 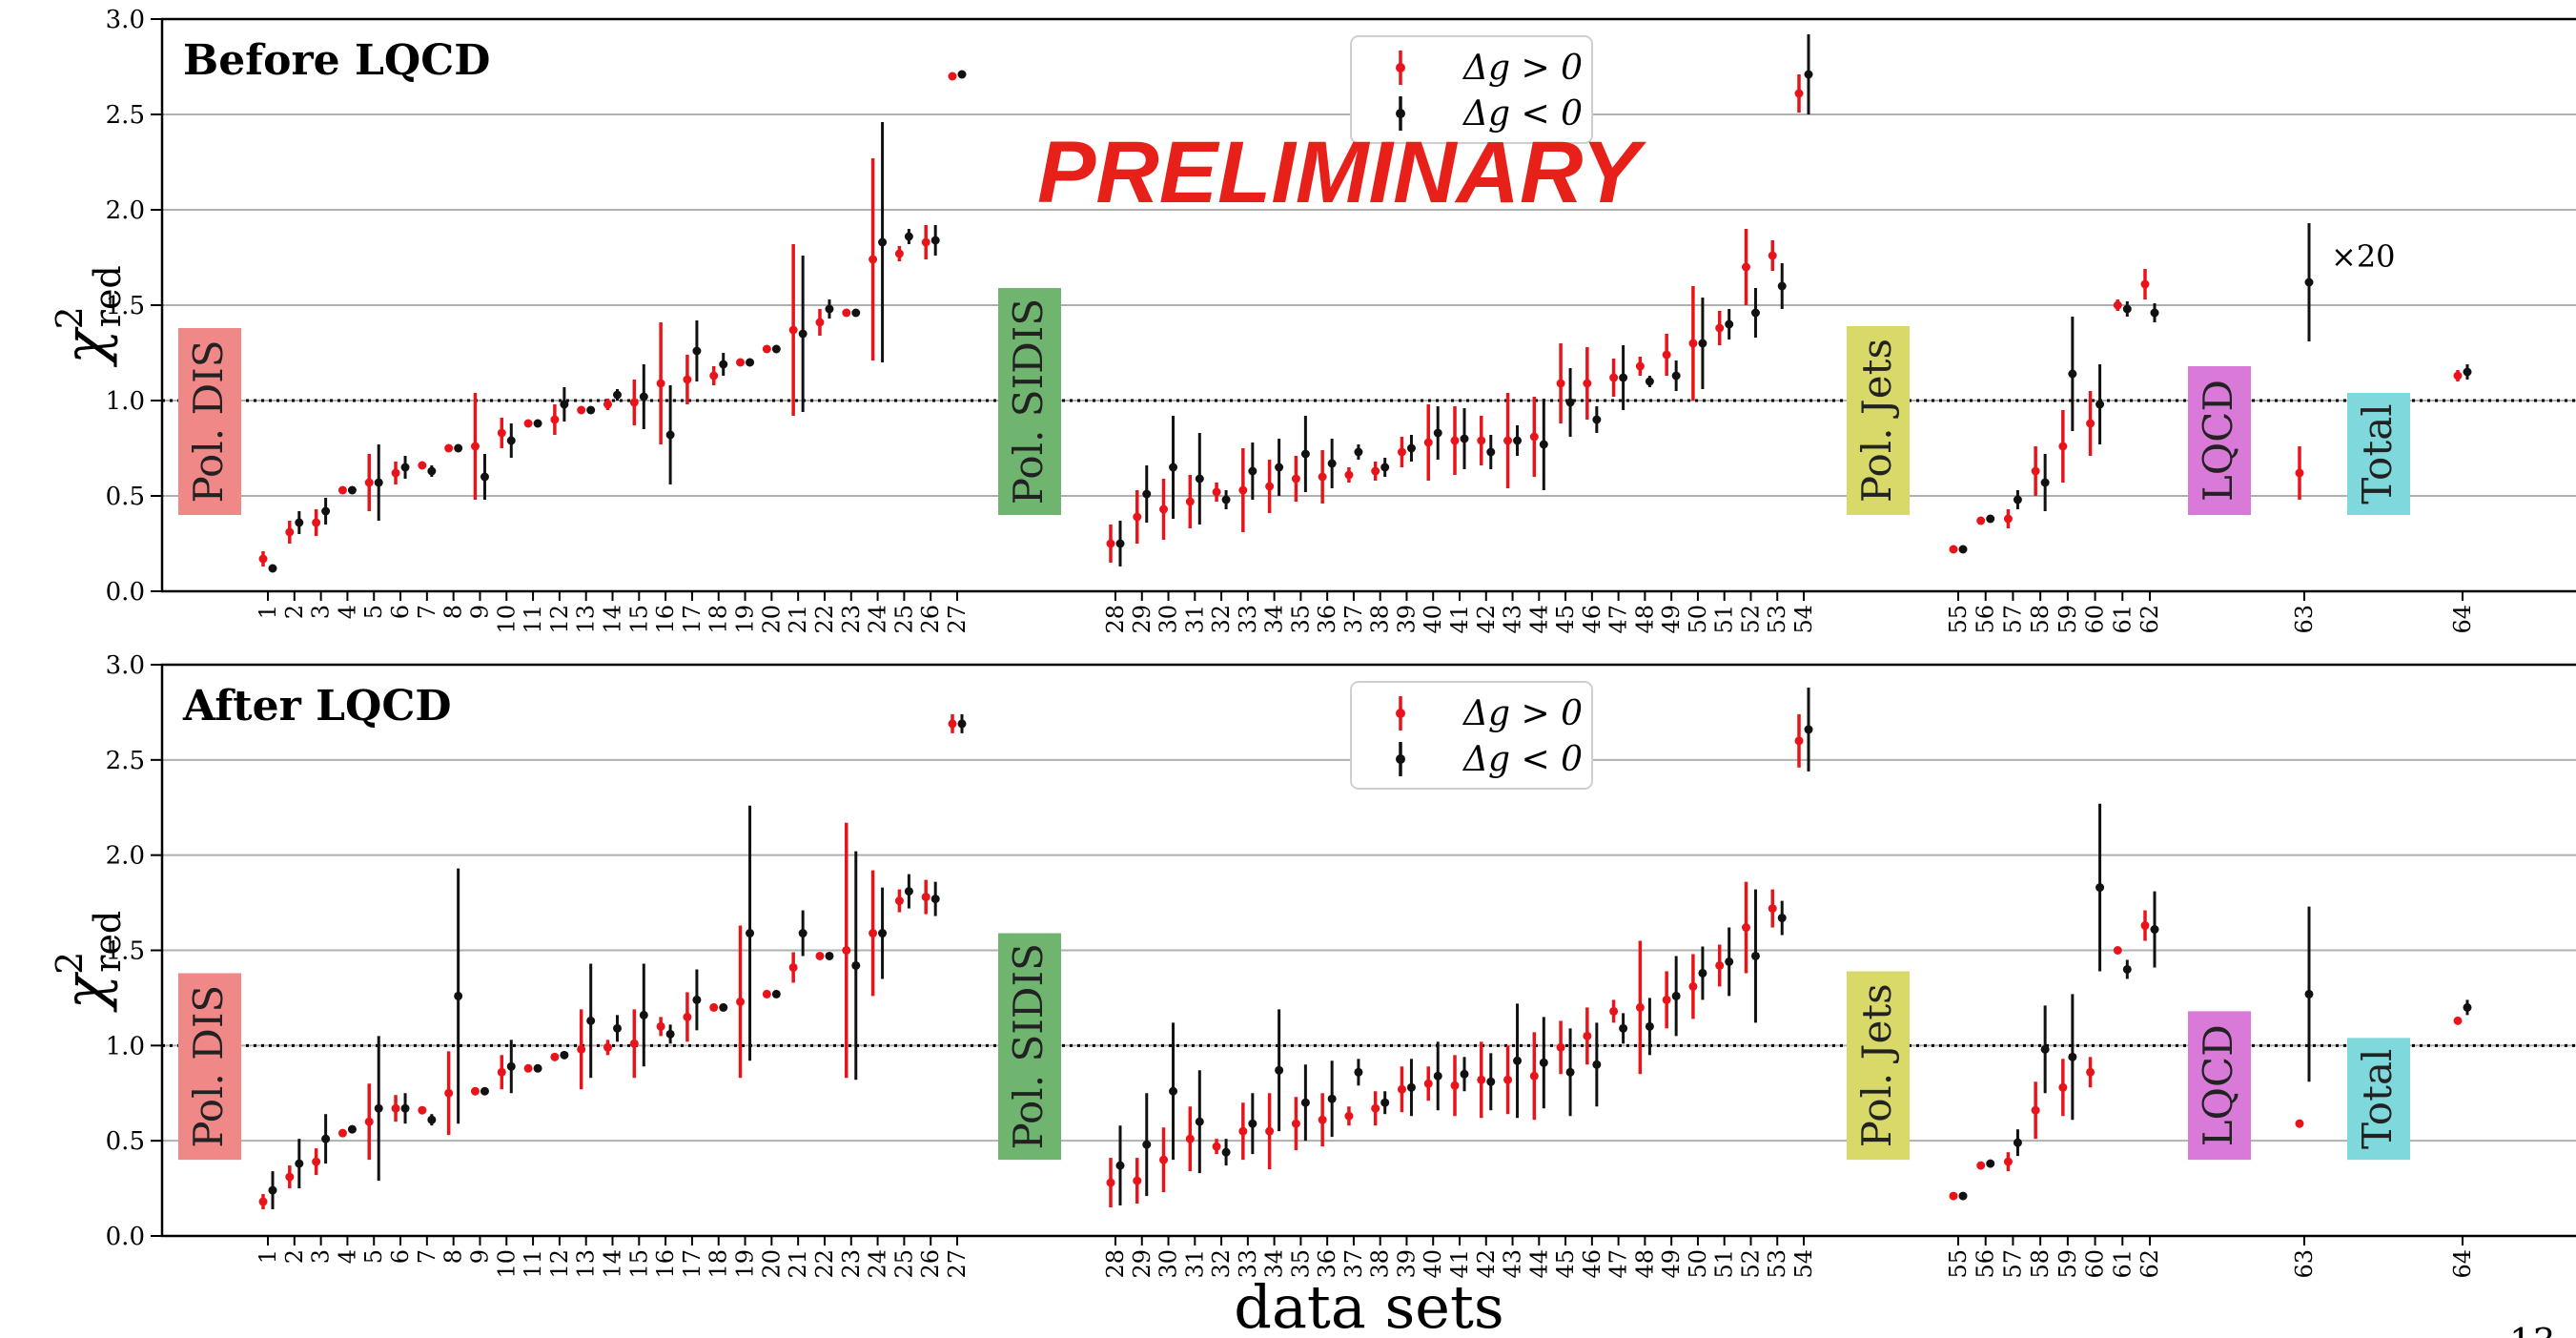 What do you see at coordinates (2122, 1264) in the screenshot?
I see `x-tick-label: 61` at bounding box center [2122, 1264].